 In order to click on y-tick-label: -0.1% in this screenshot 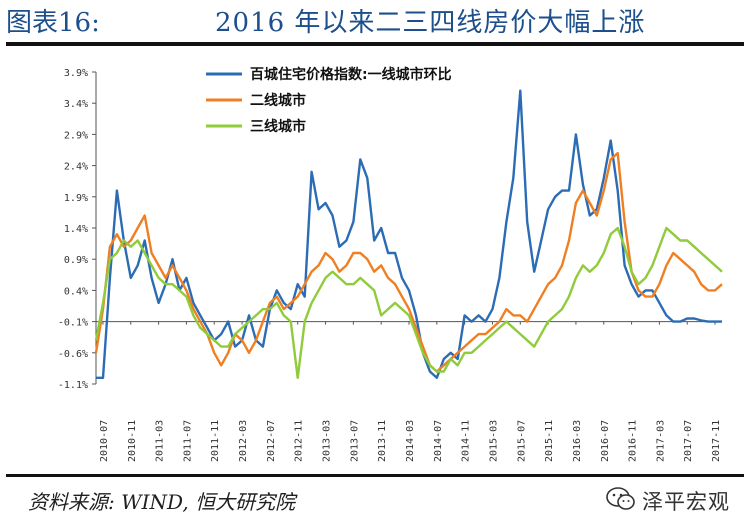, I will do `click(73, 323)`.